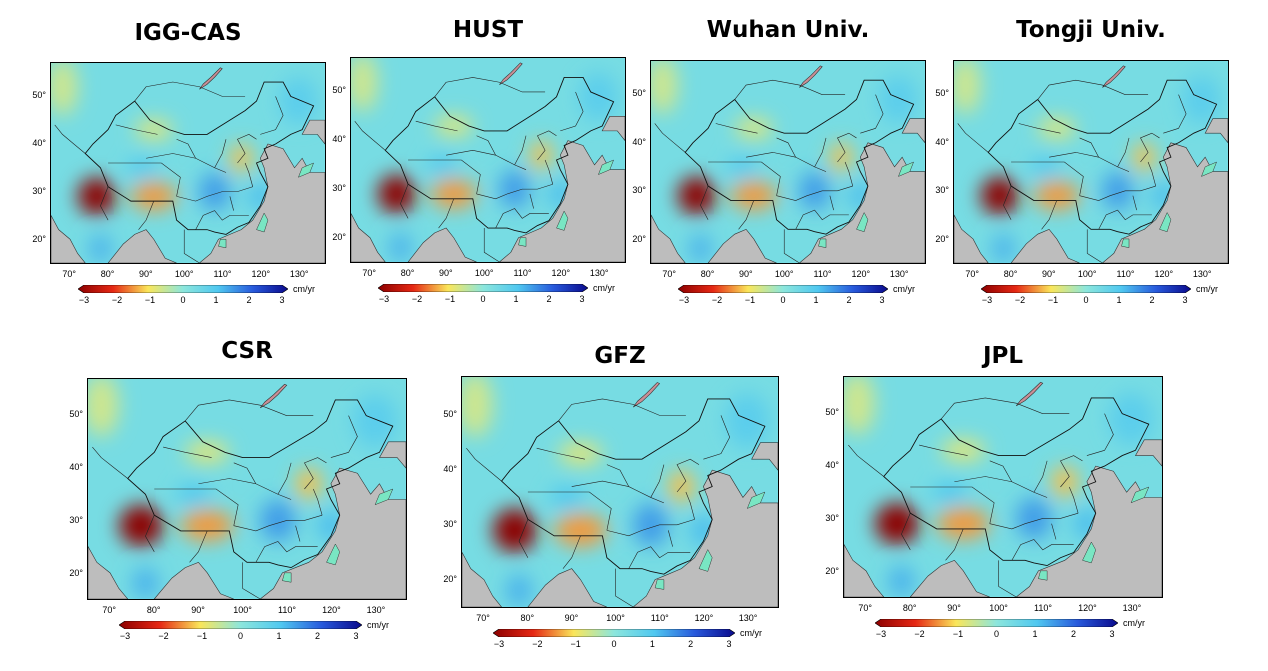  What do you see at coordinates (1053, 300) in the screenshot?
I see `colorbar-tick-label: −1` at bounding box center [1053, 300].